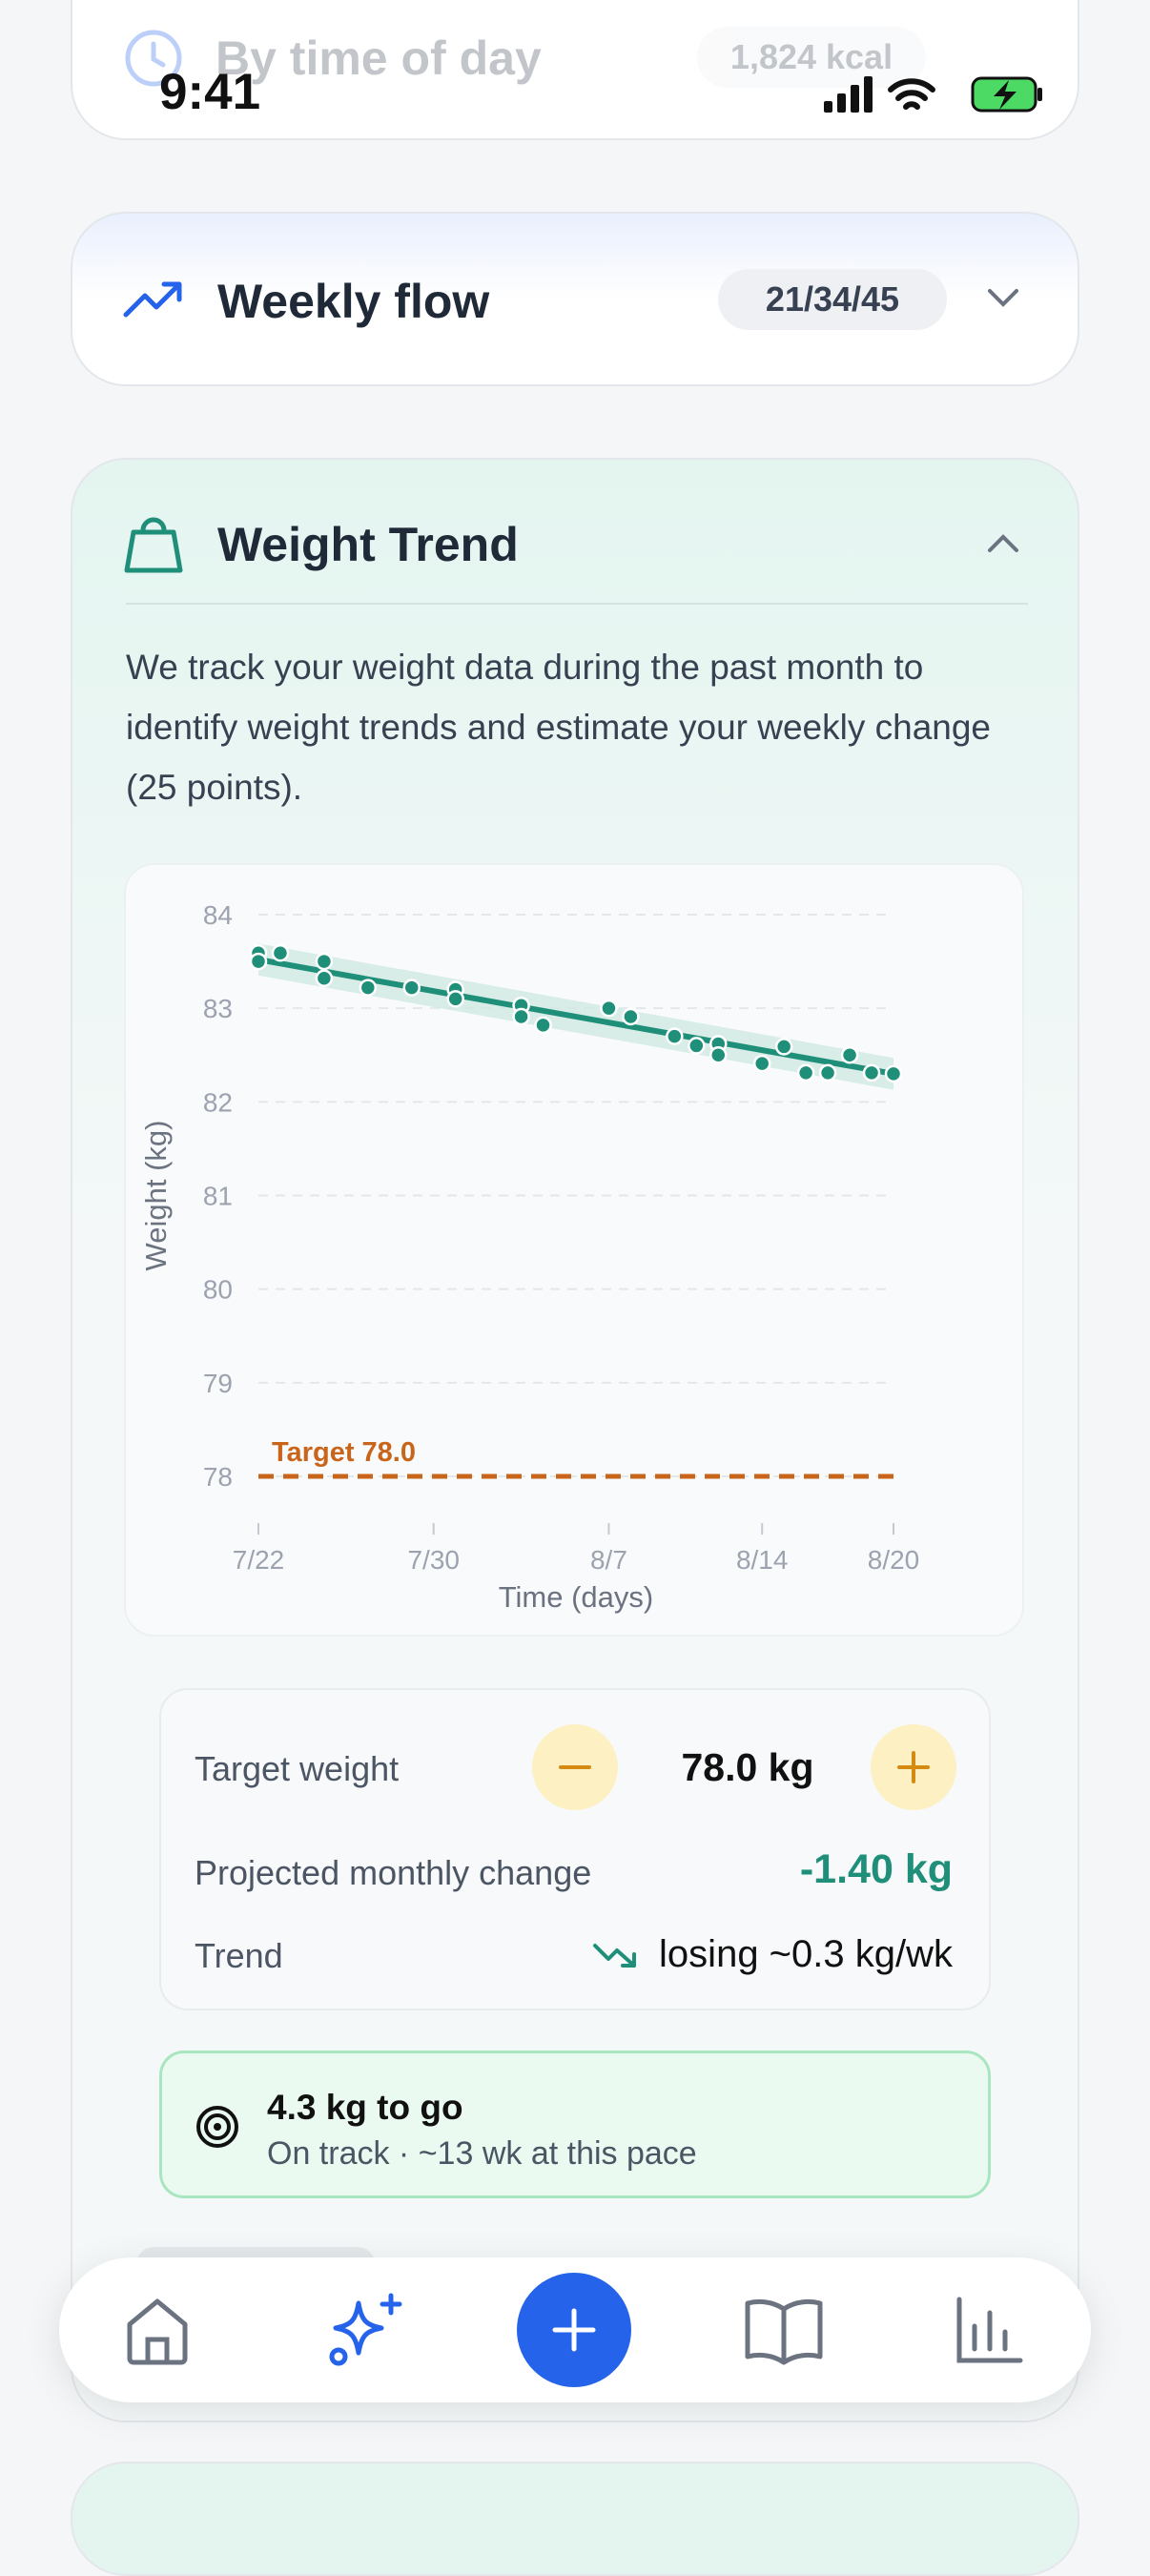  Describe the element at coordinates (218, 1383) in the screenshot. I see `y-tick-label: 79` at that location.